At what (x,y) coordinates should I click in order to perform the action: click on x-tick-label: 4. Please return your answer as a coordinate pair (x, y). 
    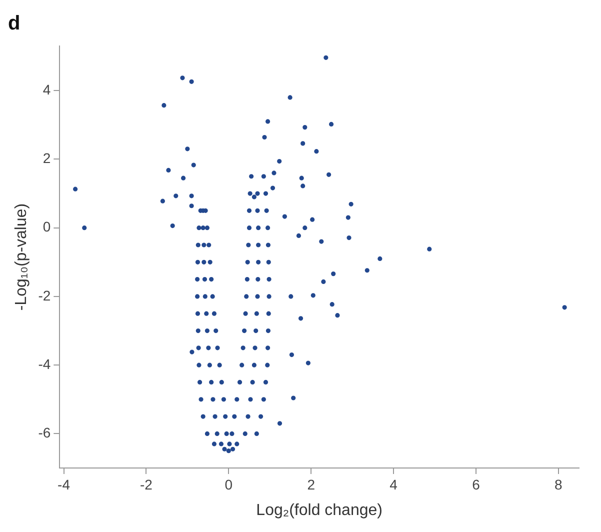
    Looking at the image, I should click on (394, 484).